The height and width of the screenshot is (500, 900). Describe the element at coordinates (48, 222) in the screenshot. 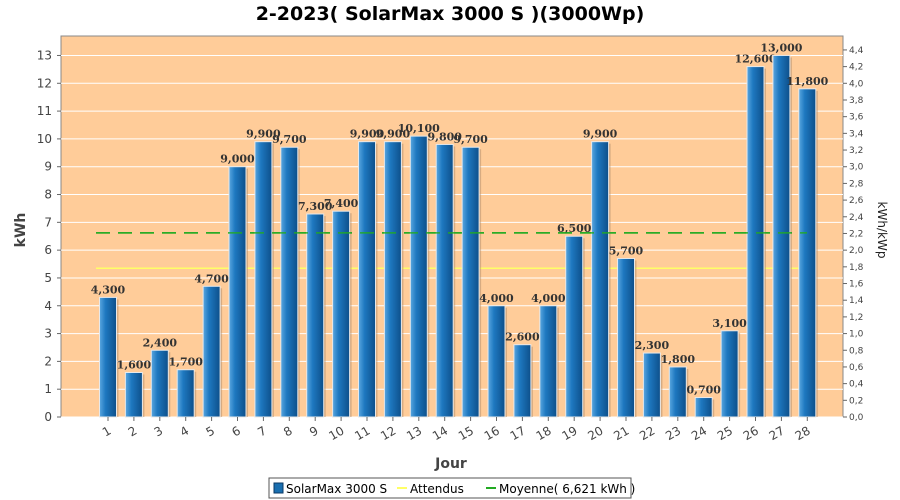

I see `y-tick-label: 7` at that location.